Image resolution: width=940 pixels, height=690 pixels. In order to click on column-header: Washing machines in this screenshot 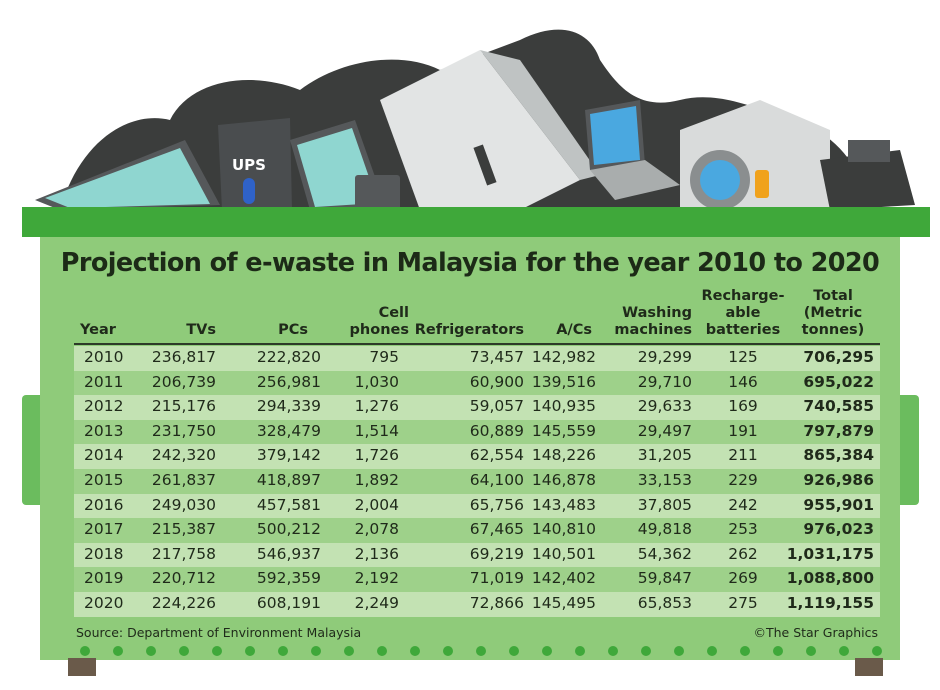, I will do `click(653, 322)`.